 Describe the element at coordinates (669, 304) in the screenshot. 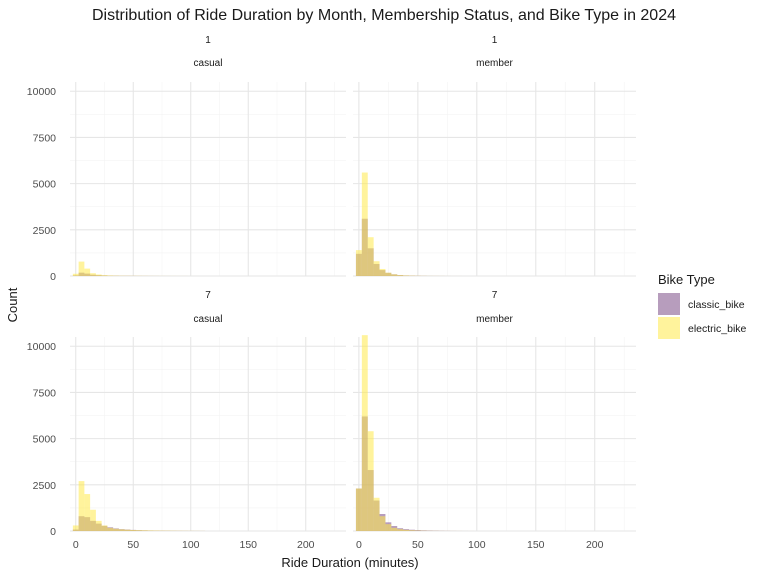

I see `legend-swatch-classic-bike` at that location.